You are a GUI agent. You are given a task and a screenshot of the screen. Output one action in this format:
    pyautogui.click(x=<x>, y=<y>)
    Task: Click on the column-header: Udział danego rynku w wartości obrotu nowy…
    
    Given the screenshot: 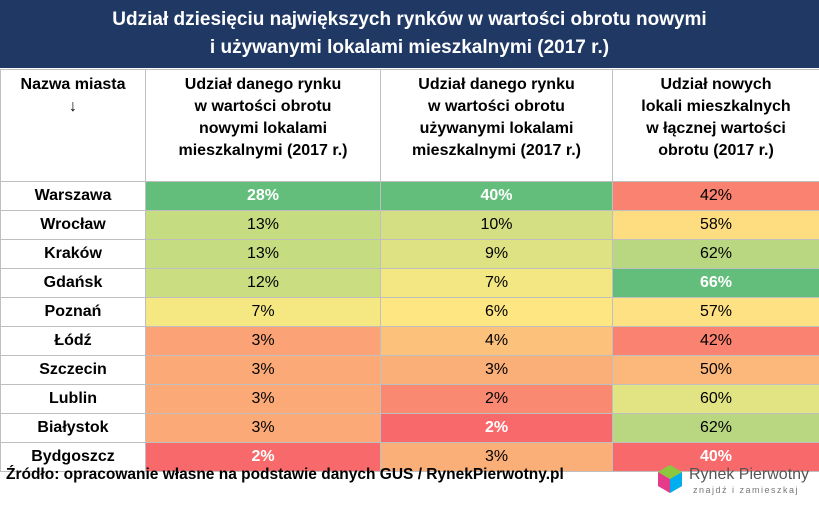 What is the action you would take?
    pyautogui.click(x=263, y=125)
    